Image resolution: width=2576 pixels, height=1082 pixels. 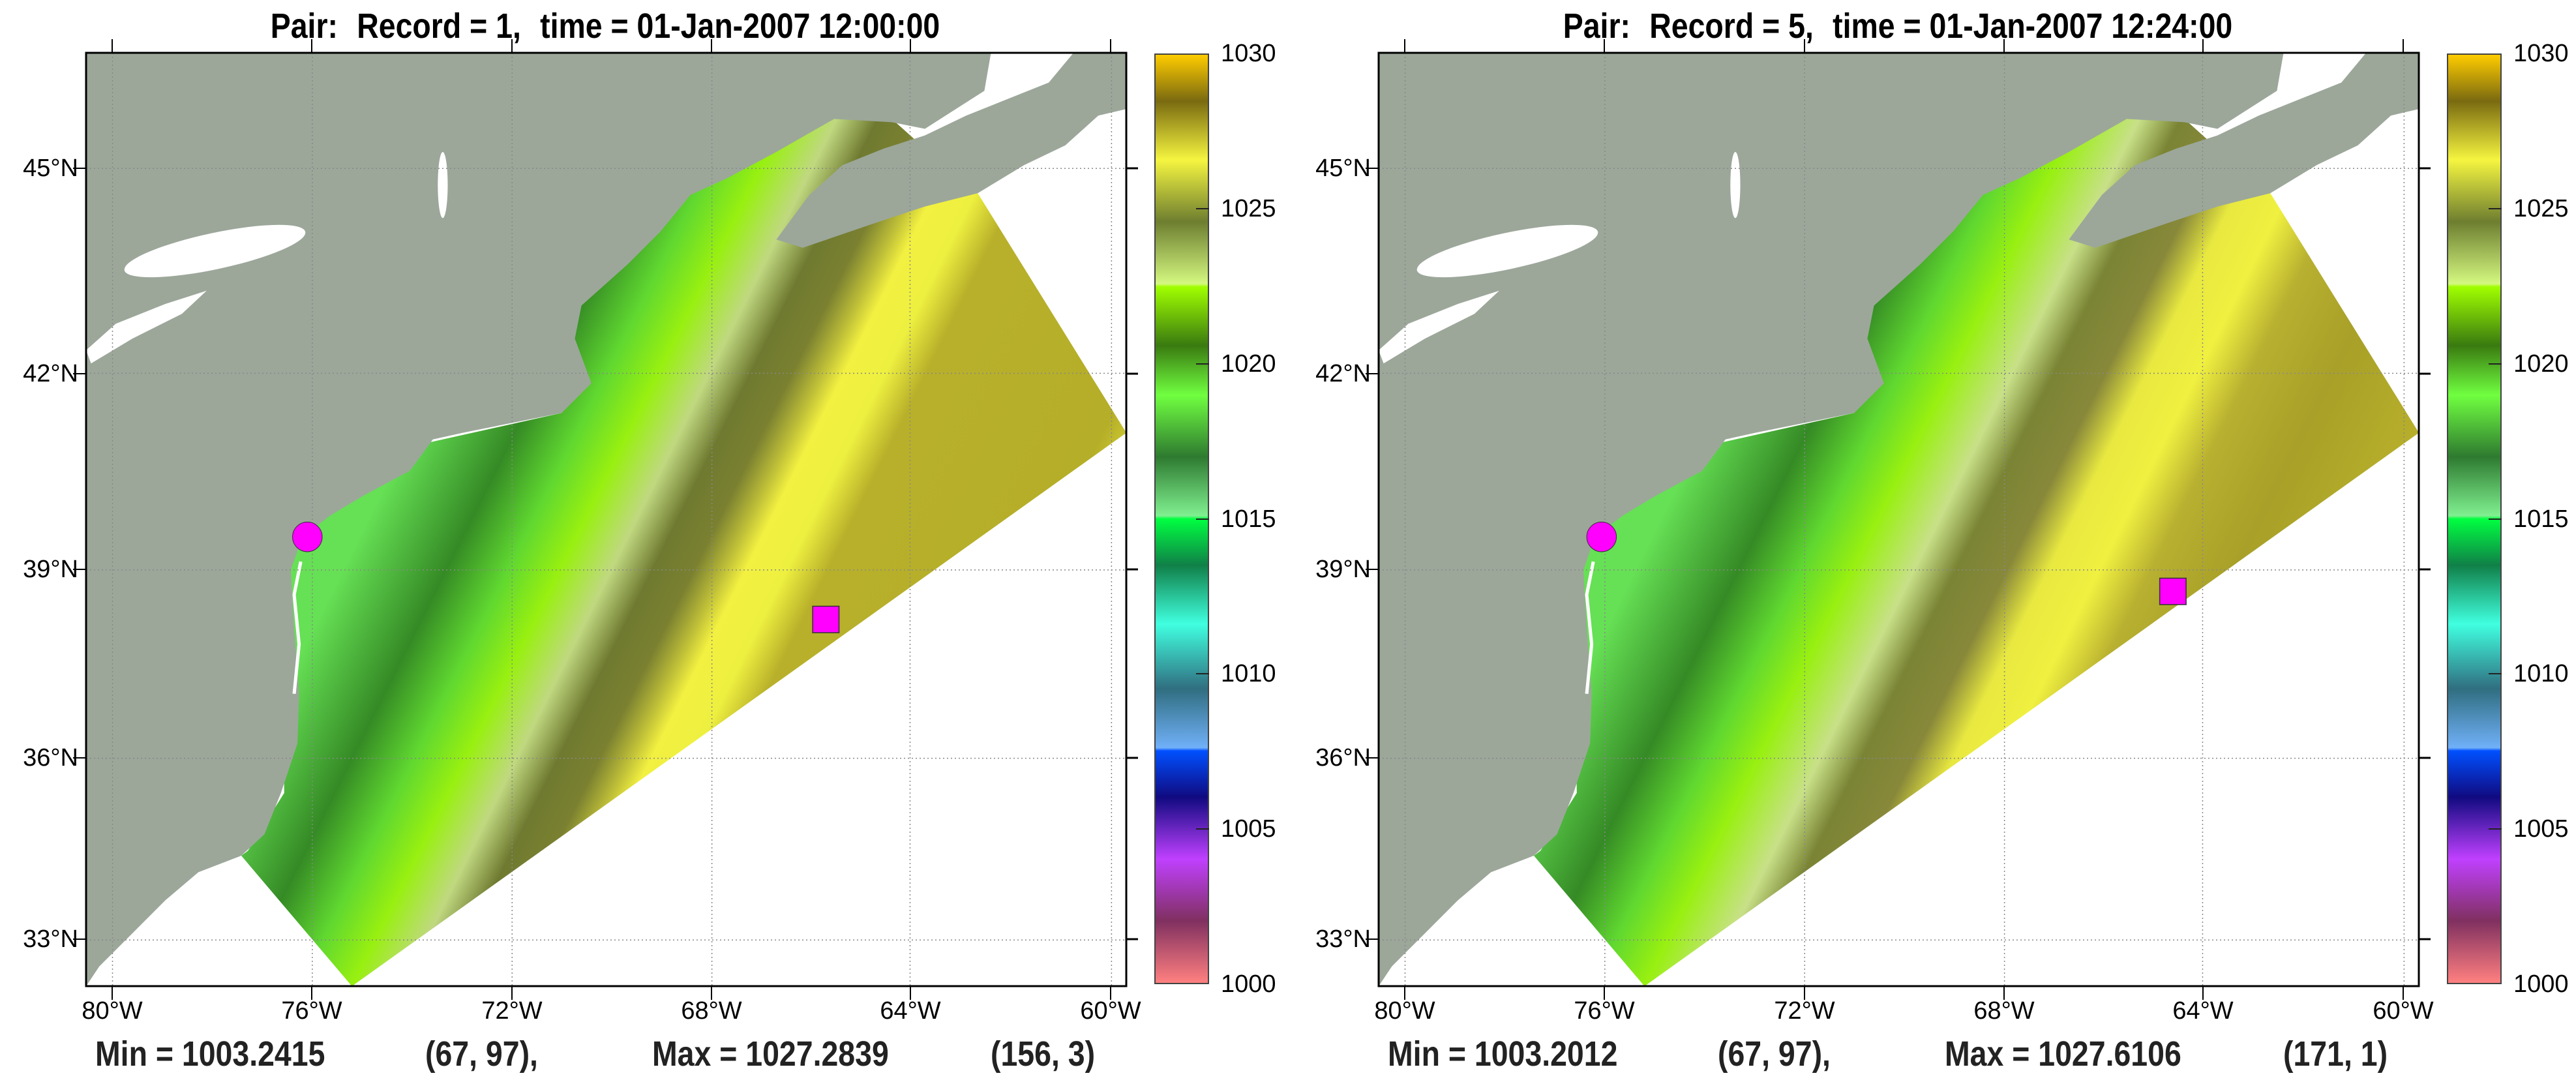 What do you see at coordinates (770, 1054) in the screenshot?
I see `stat-max: Max = 1027.2839` at bounding box center [770, 1054].